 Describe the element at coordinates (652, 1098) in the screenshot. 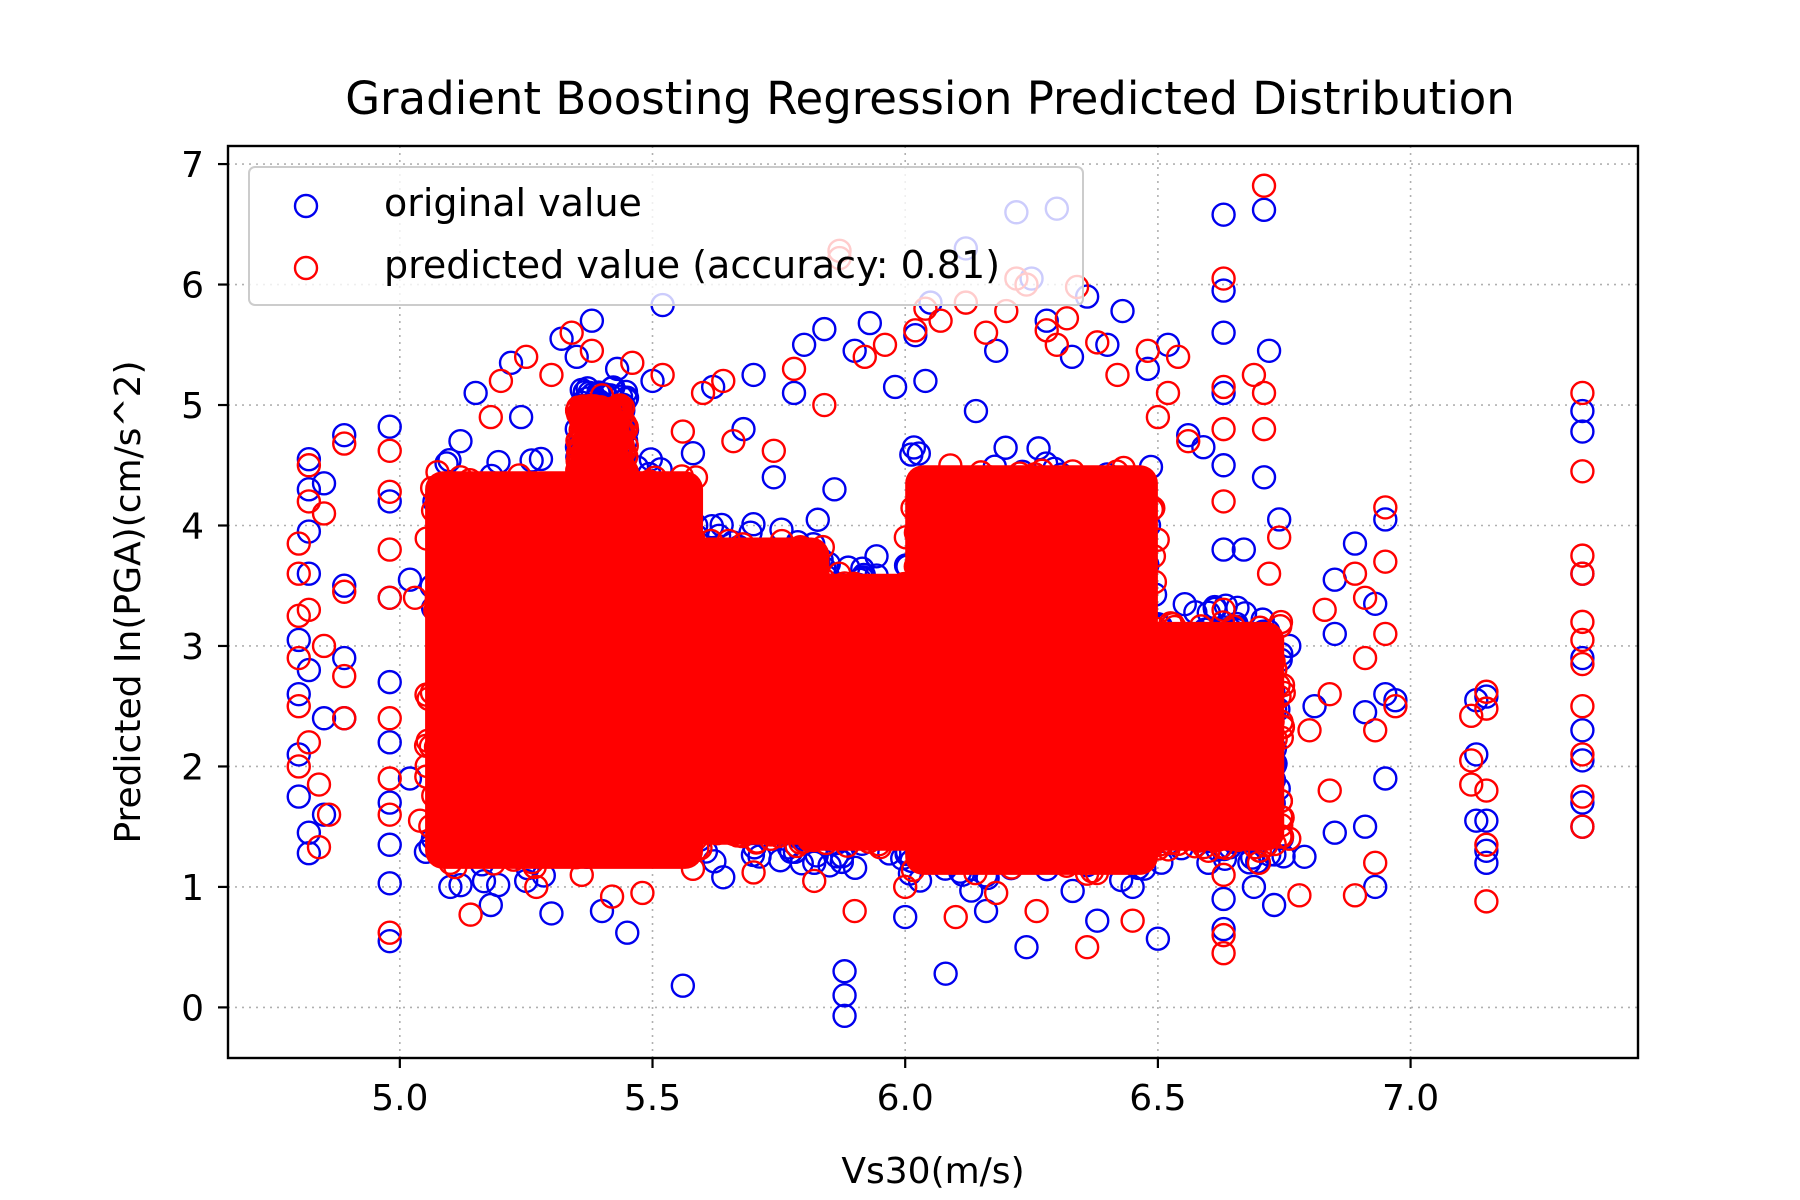

I see `x-tick-label: 5.5` at that location.